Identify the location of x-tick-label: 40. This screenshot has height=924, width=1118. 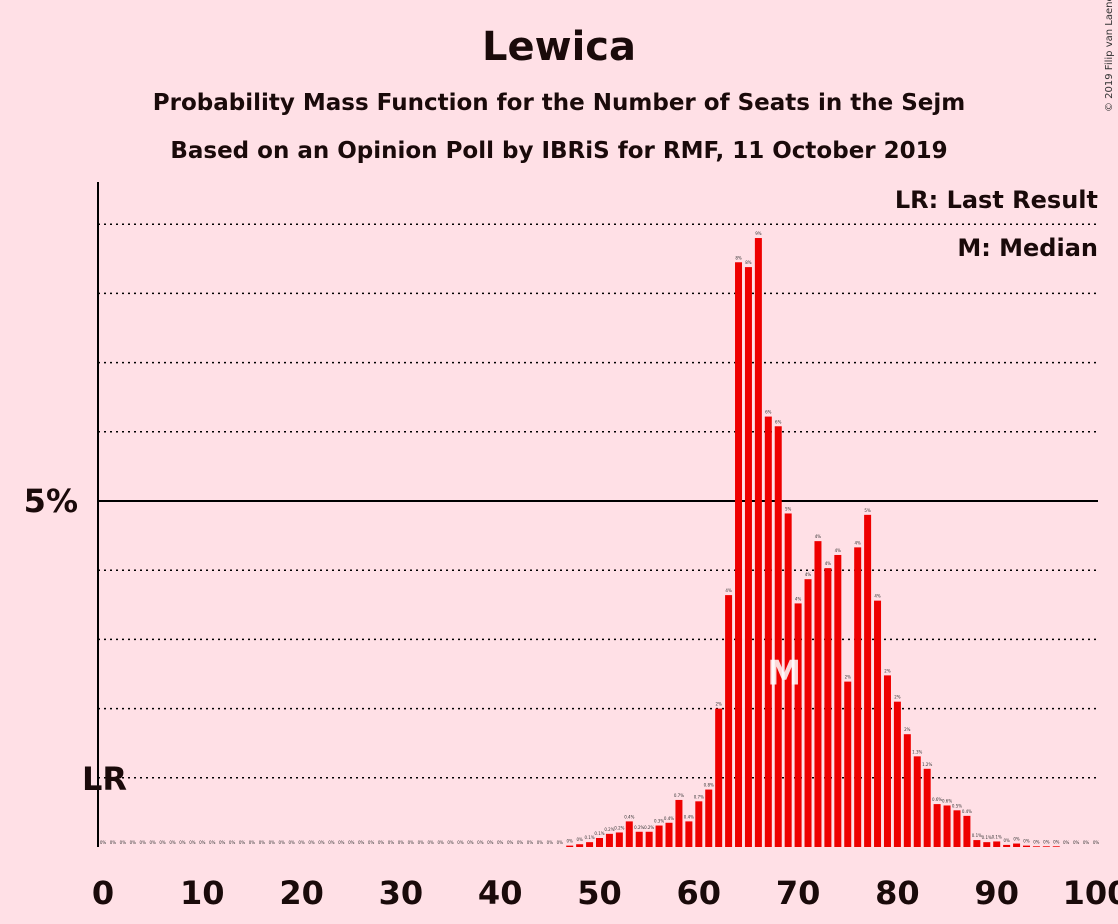
(500, 893).